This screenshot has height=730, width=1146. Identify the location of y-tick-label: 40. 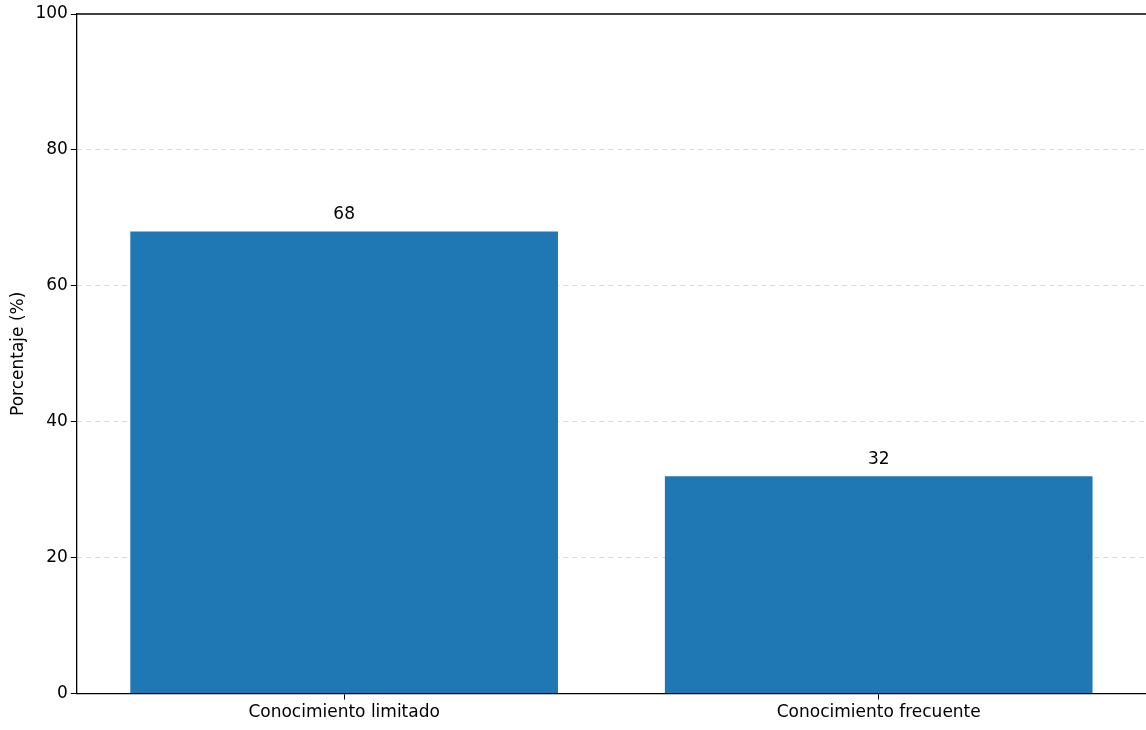
(57, 420).